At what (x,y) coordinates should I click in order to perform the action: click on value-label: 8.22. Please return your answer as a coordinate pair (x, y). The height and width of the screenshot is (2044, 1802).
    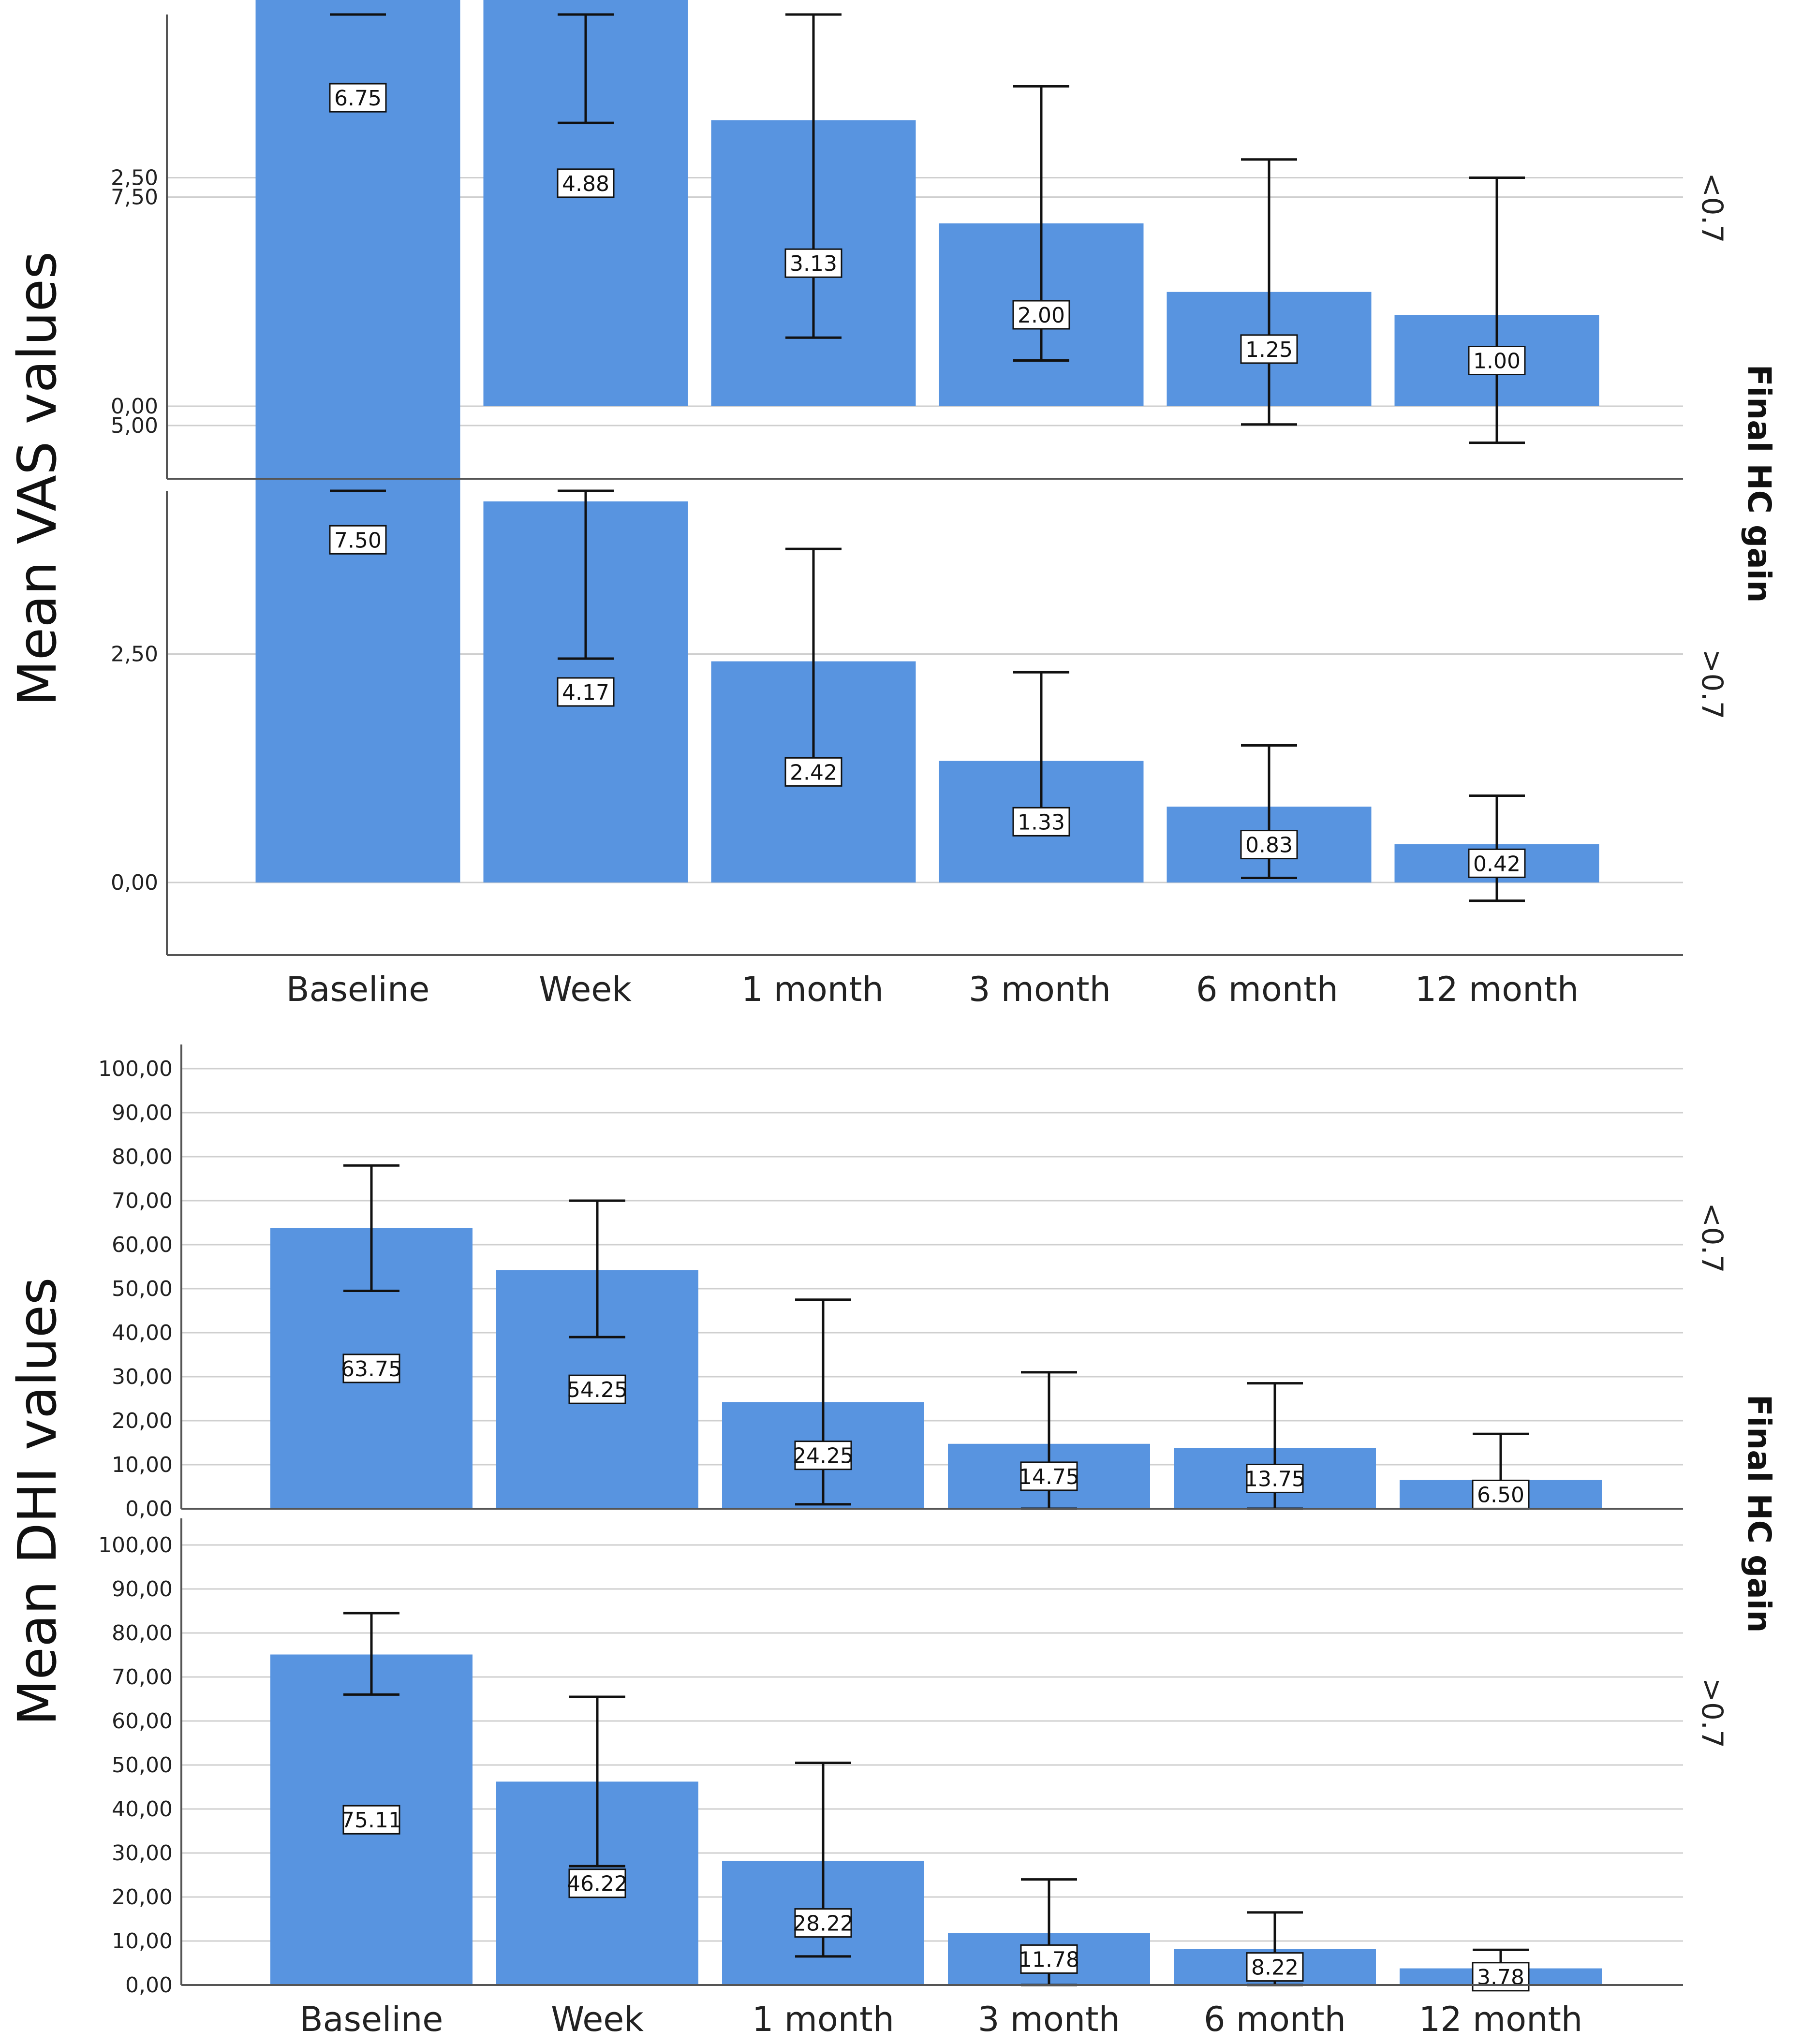
    Looking at the image, I should click on (1275, 1968).